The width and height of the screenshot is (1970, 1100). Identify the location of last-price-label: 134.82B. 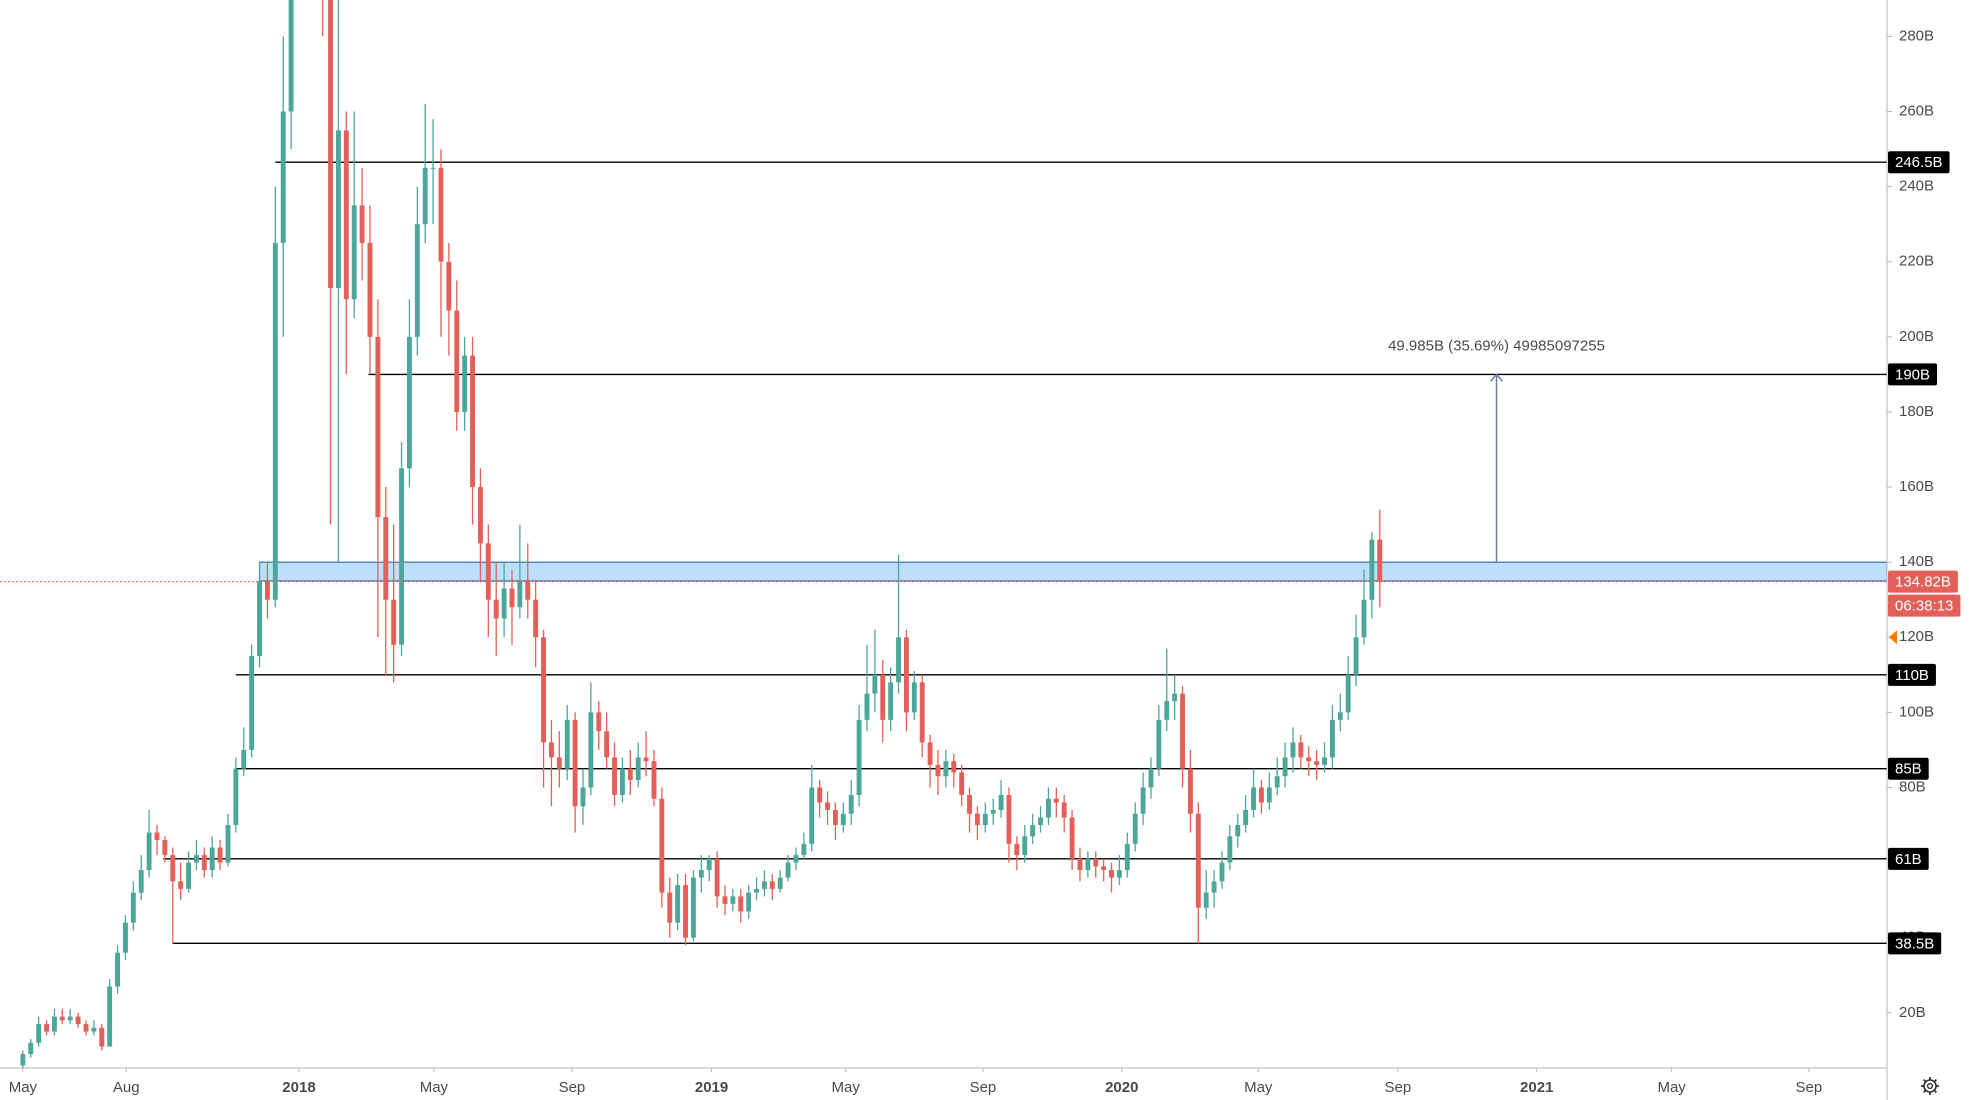
(1923, 581).